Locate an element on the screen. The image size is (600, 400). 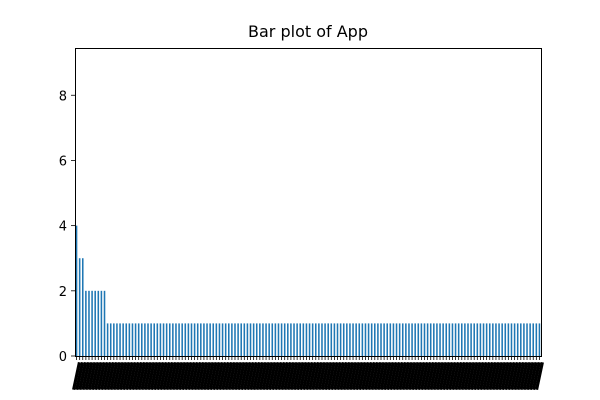
y-tick-label: 6 is located at coordinates (63, 161).